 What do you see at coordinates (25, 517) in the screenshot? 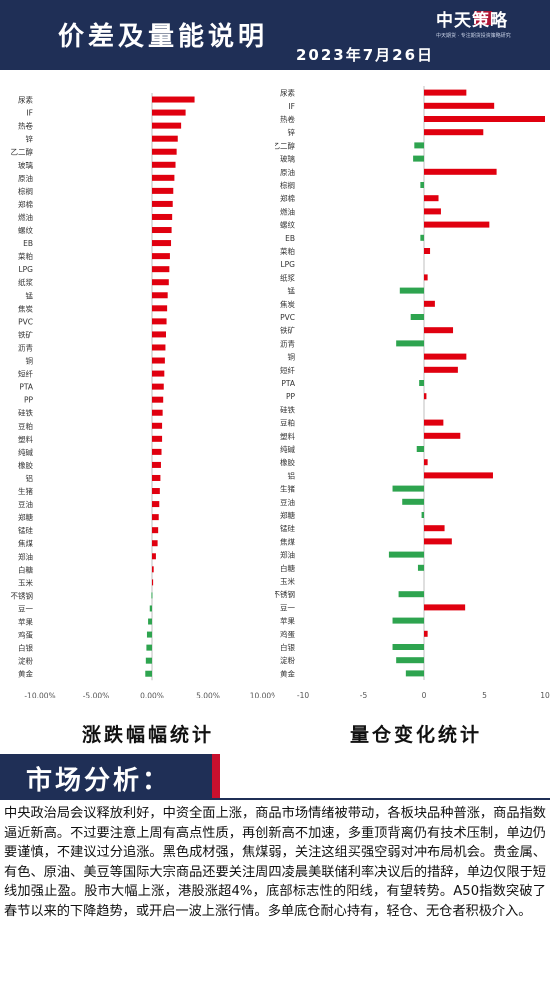
I see `category-label: 郑糖` at bounding box center [25, 517].